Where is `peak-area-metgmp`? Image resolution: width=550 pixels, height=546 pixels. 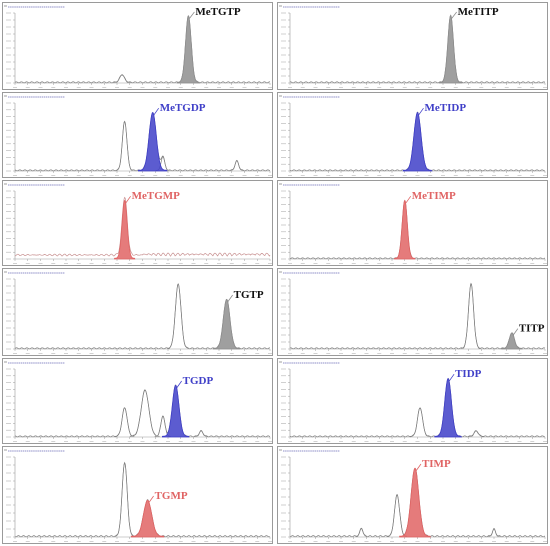 peak-area-metgmp is located at coordinates (125, 229).